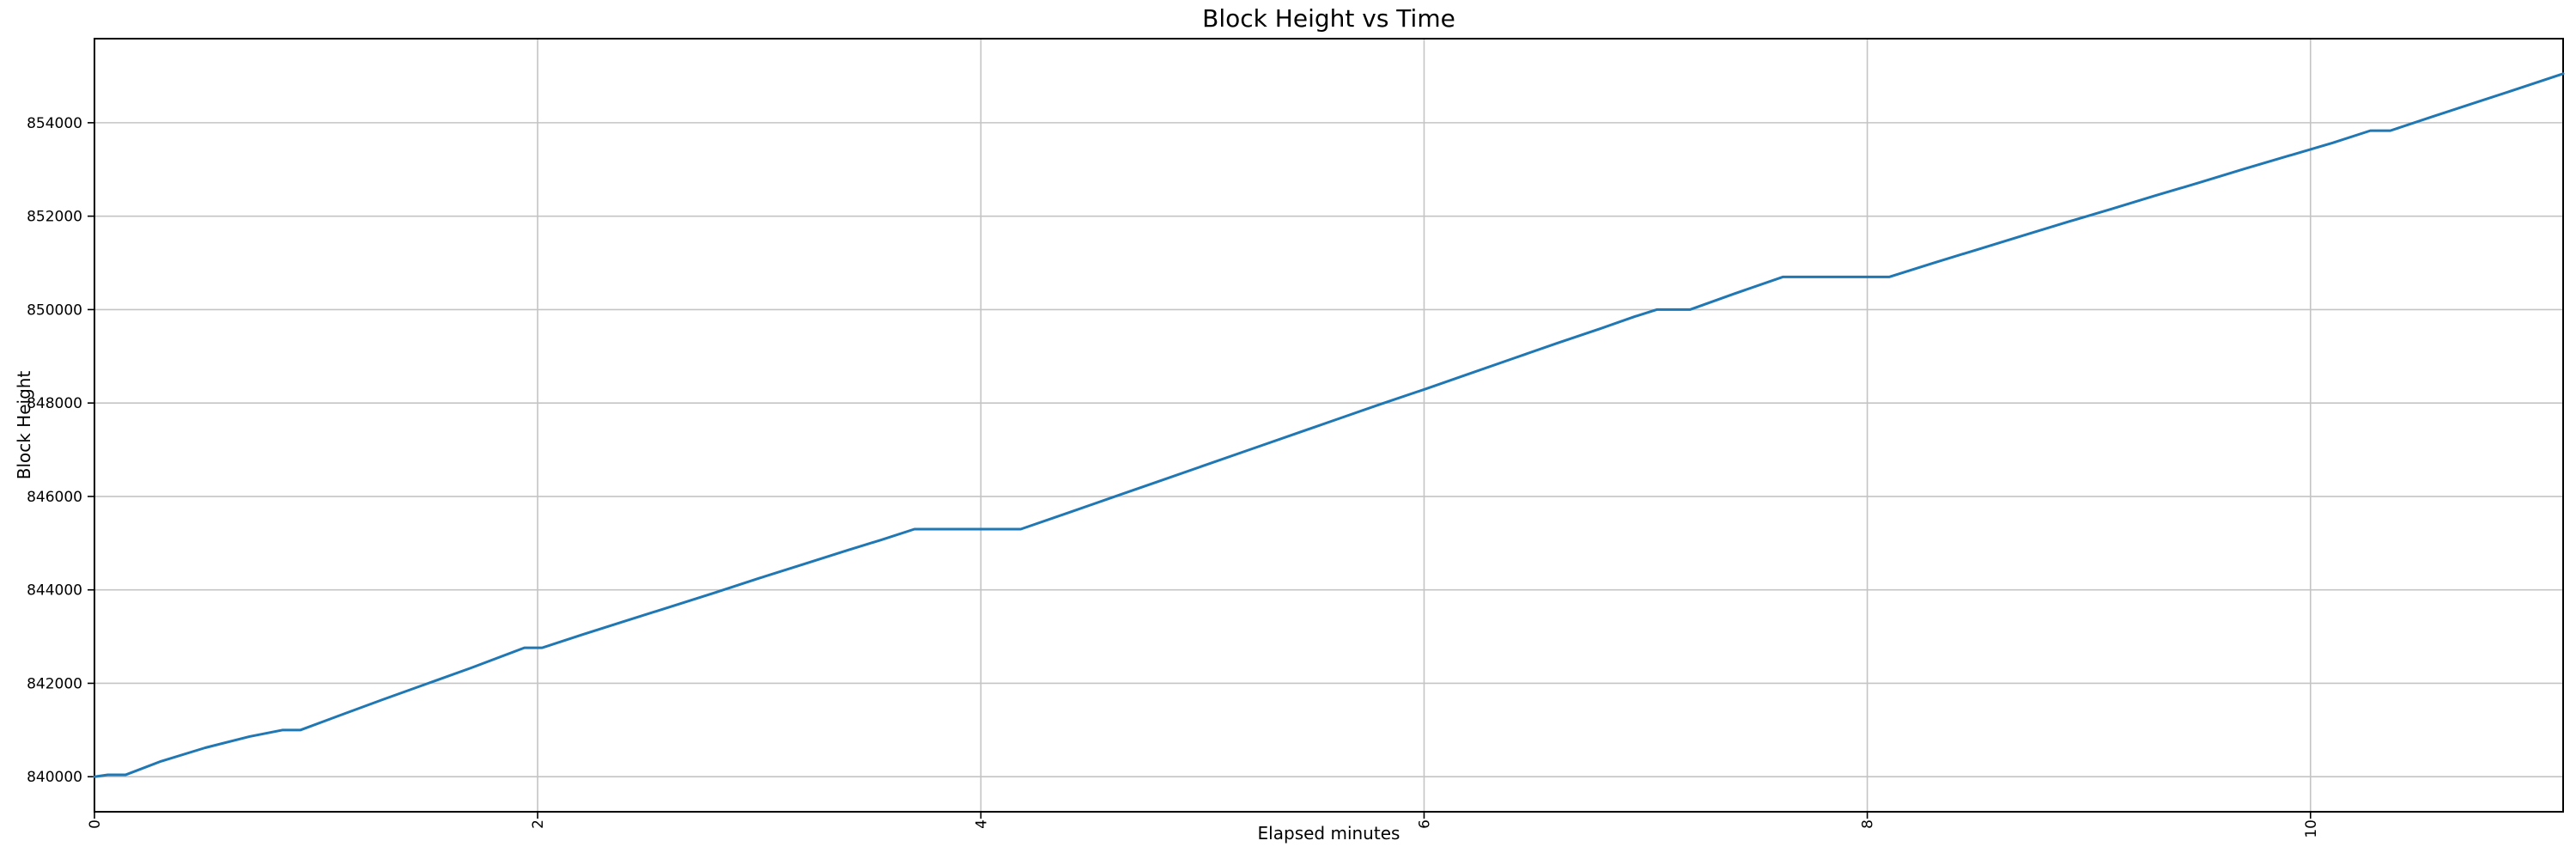  I want to click on x-tick-label: 6, so click(1425, 824).